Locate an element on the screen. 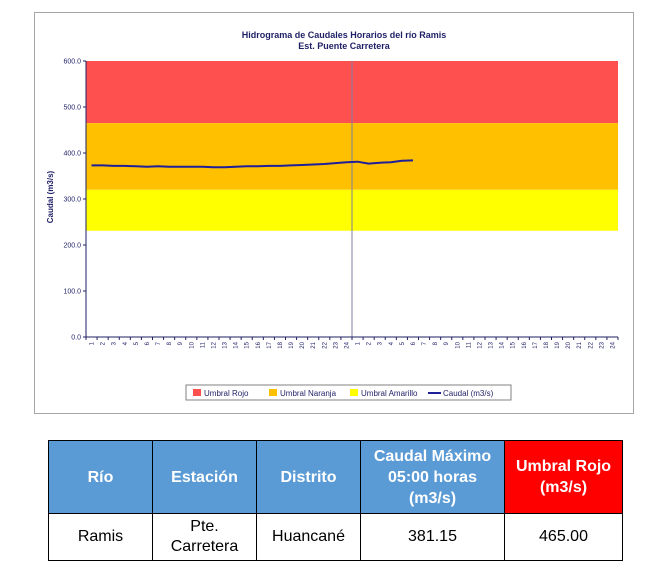  series-line-caudal is located at coordinates (252, 164).